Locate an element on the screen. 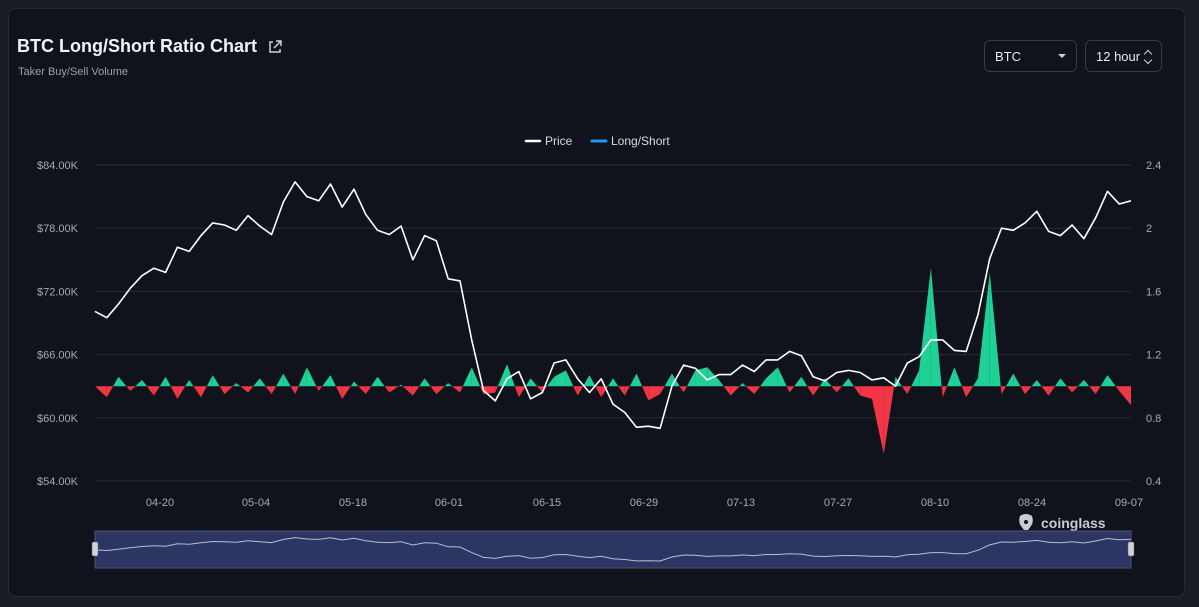 The height and width of the screenshot is (607, 1199). navigator is located at coordinates (613, 549).